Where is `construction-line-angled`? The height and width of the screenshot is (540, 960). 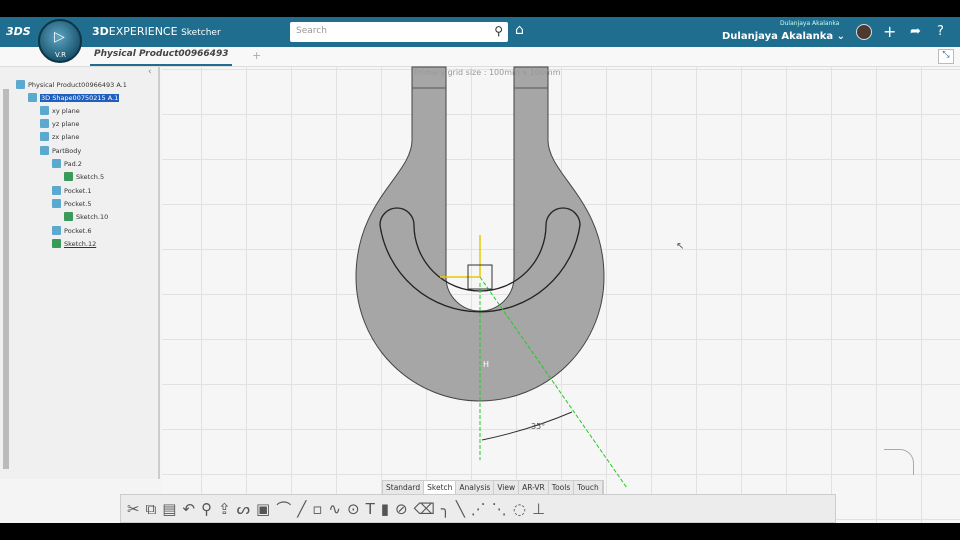 construction-line-angled is located at coordinates (553, 382).